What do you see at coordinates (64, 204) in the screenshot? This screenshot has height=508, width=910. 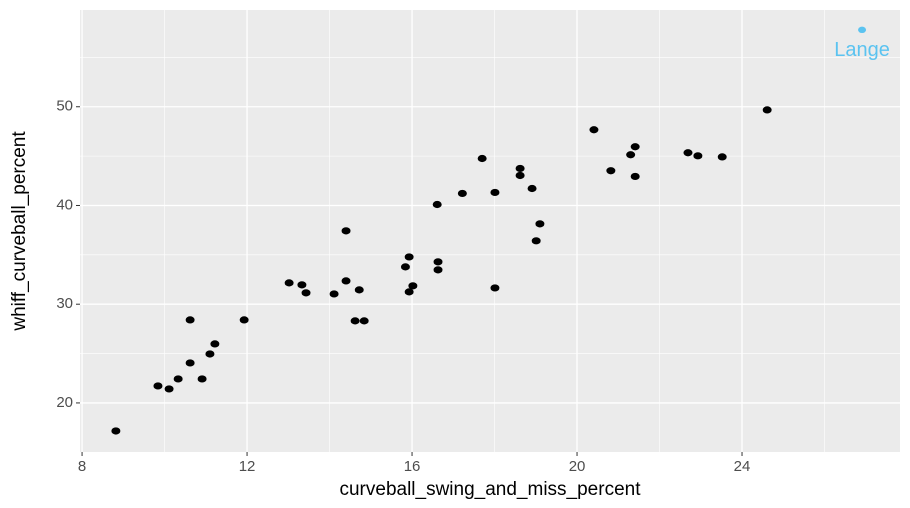 I see `y-tick-label: 40` at bounding box center [64, 204].